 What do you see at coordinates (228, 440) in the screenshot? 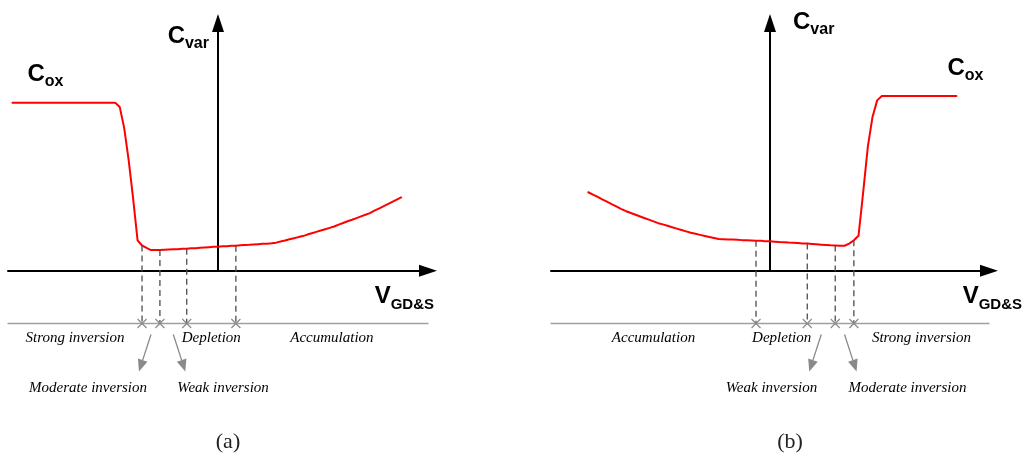
I see `text: (a)` at bounding box center [228, 440].